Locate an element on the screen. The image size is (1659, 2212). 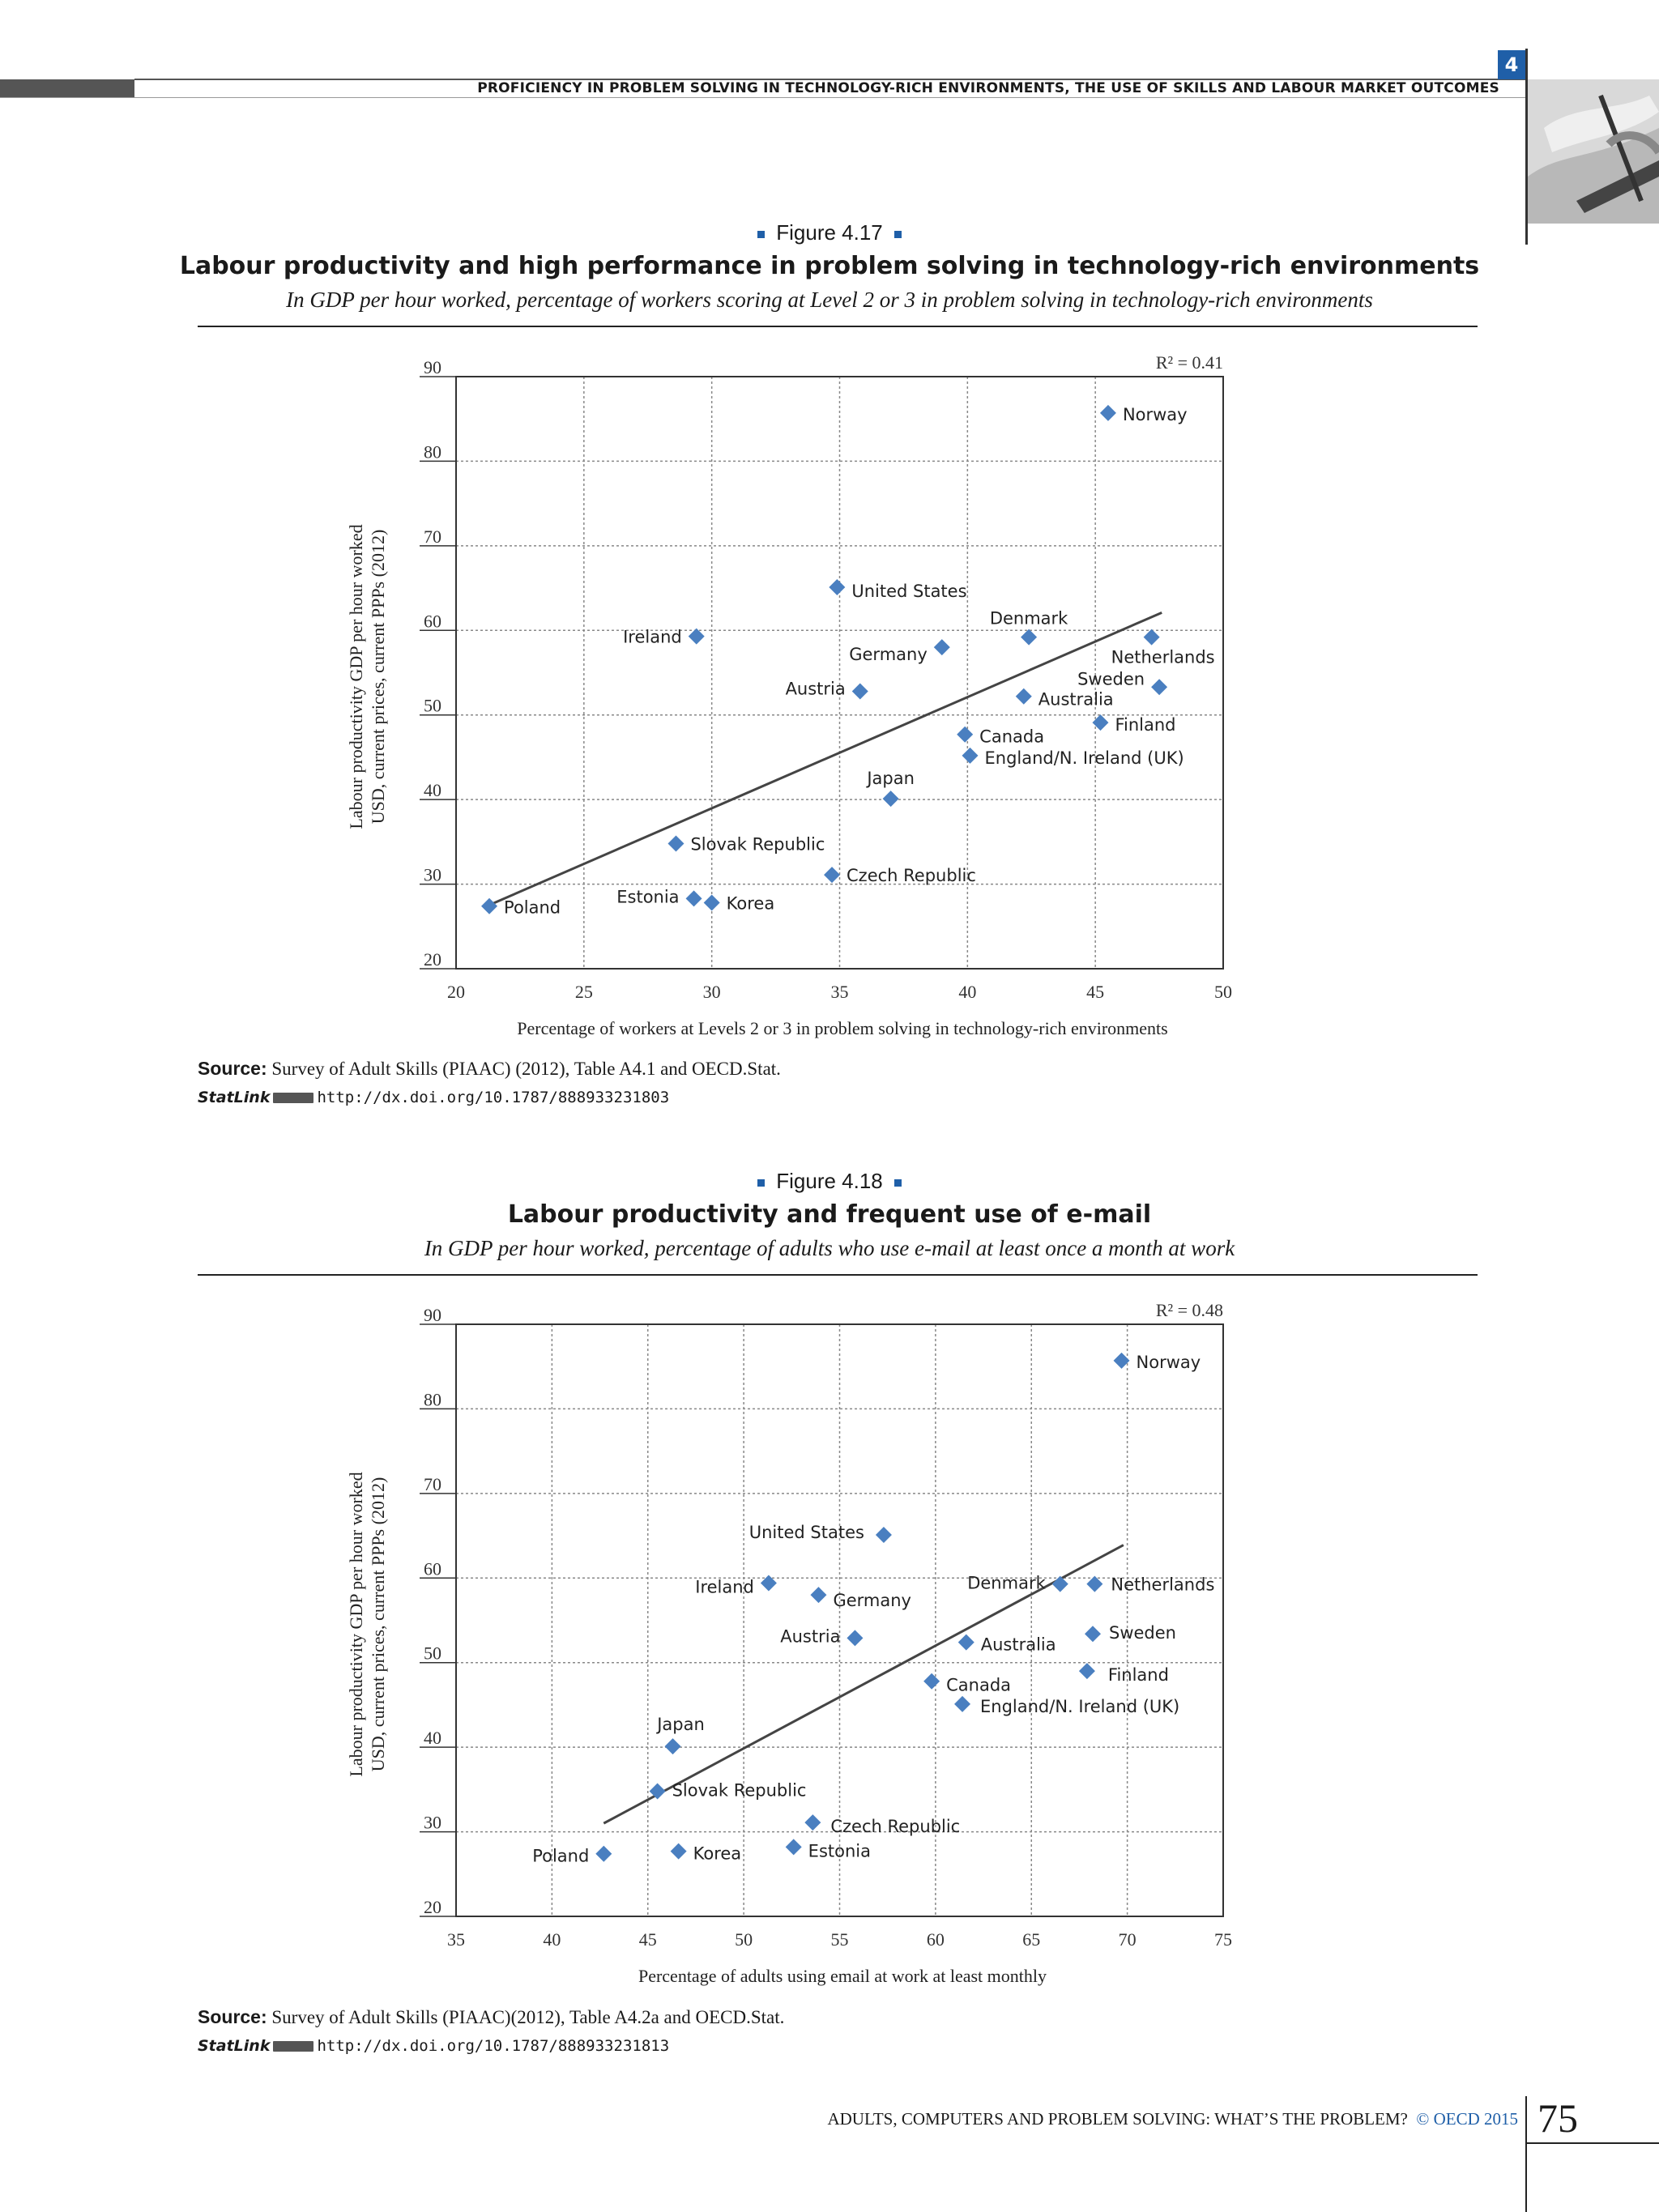
data-point-label: Slovak Republic is located at coordinates (757, 844).